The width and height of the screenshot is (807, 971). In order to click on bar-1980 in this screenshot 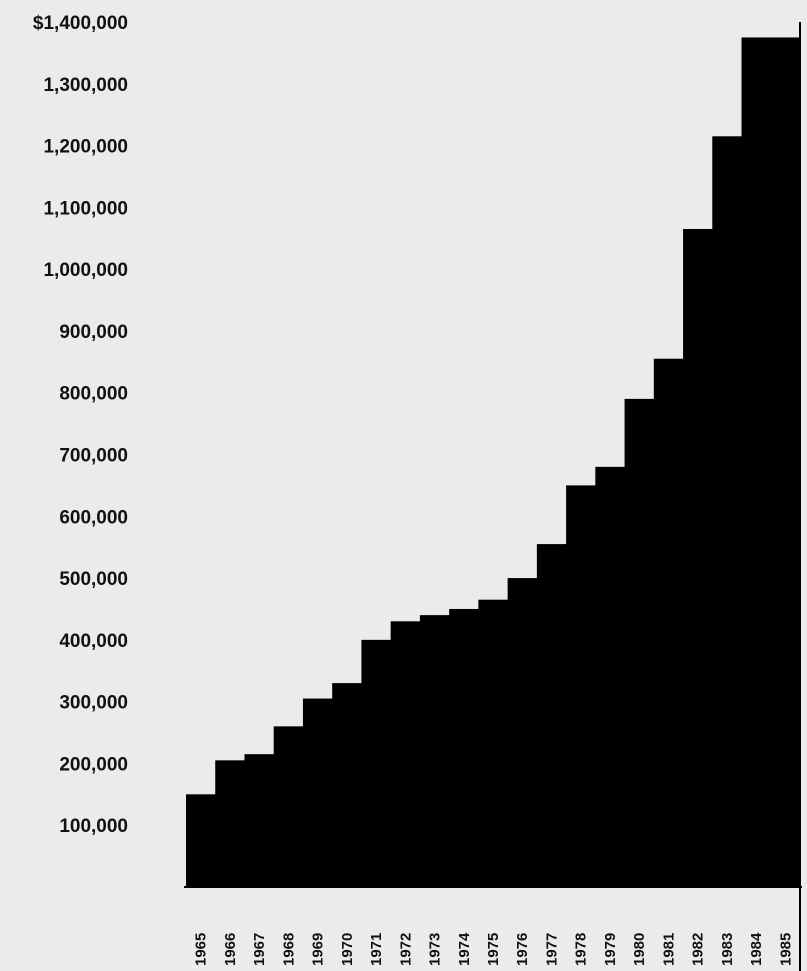, I will do `click(640, 643)`.